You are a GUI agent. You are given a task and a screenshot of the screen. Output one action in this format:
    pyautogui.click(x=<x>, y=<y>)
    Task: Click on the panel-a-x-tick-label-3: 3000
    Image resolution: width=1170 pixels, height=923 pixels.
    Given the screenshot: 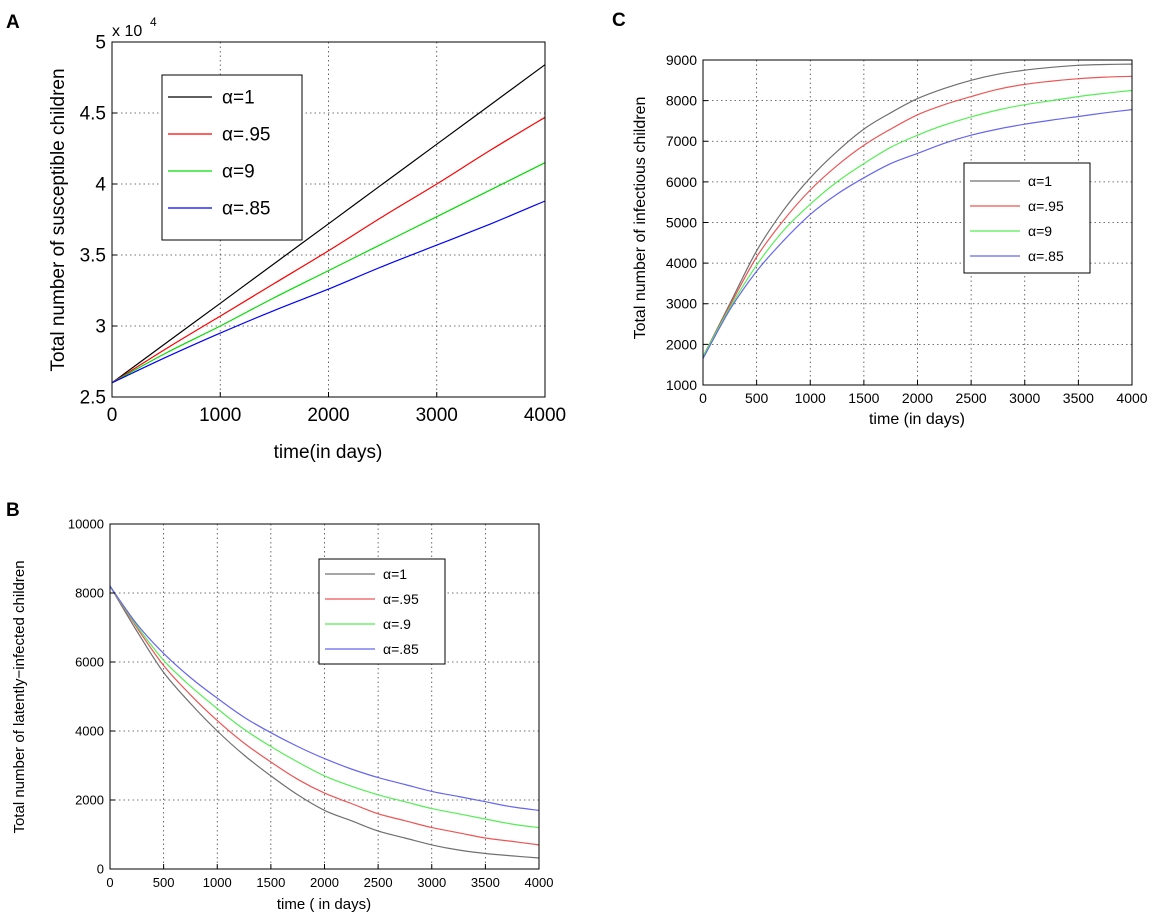 What is the action you would take?
    pyautogui.click(x=437, y=415)
    